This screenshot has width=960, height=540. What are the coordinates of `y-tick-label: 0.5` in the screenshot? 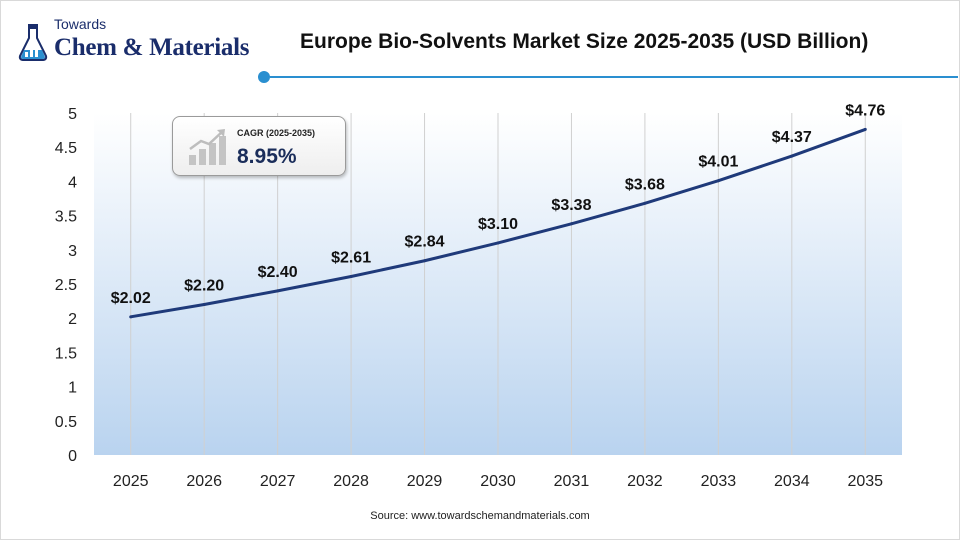 It's located at (66, 422).